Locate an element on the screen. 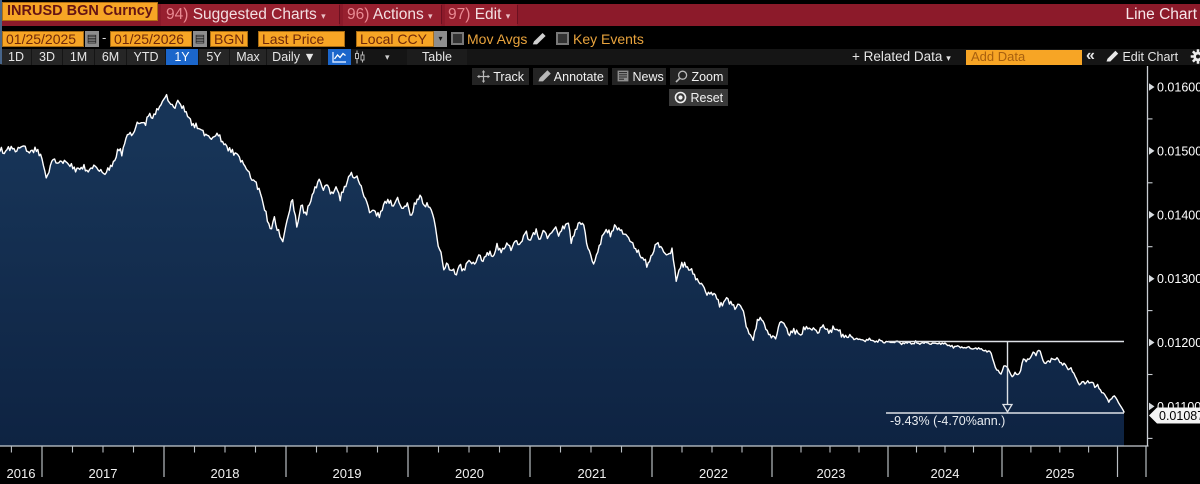  svg-text: 2023 is located at coordinates (831, 473).